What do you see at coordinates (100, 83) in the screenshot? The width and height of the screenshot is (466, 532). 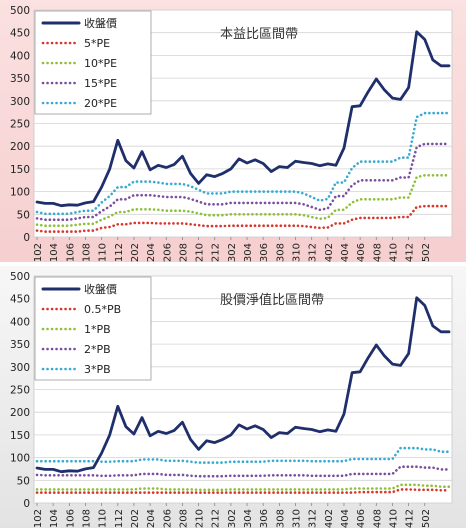 I see `legend-label: 15*PE` at bounding box center [100, 83].